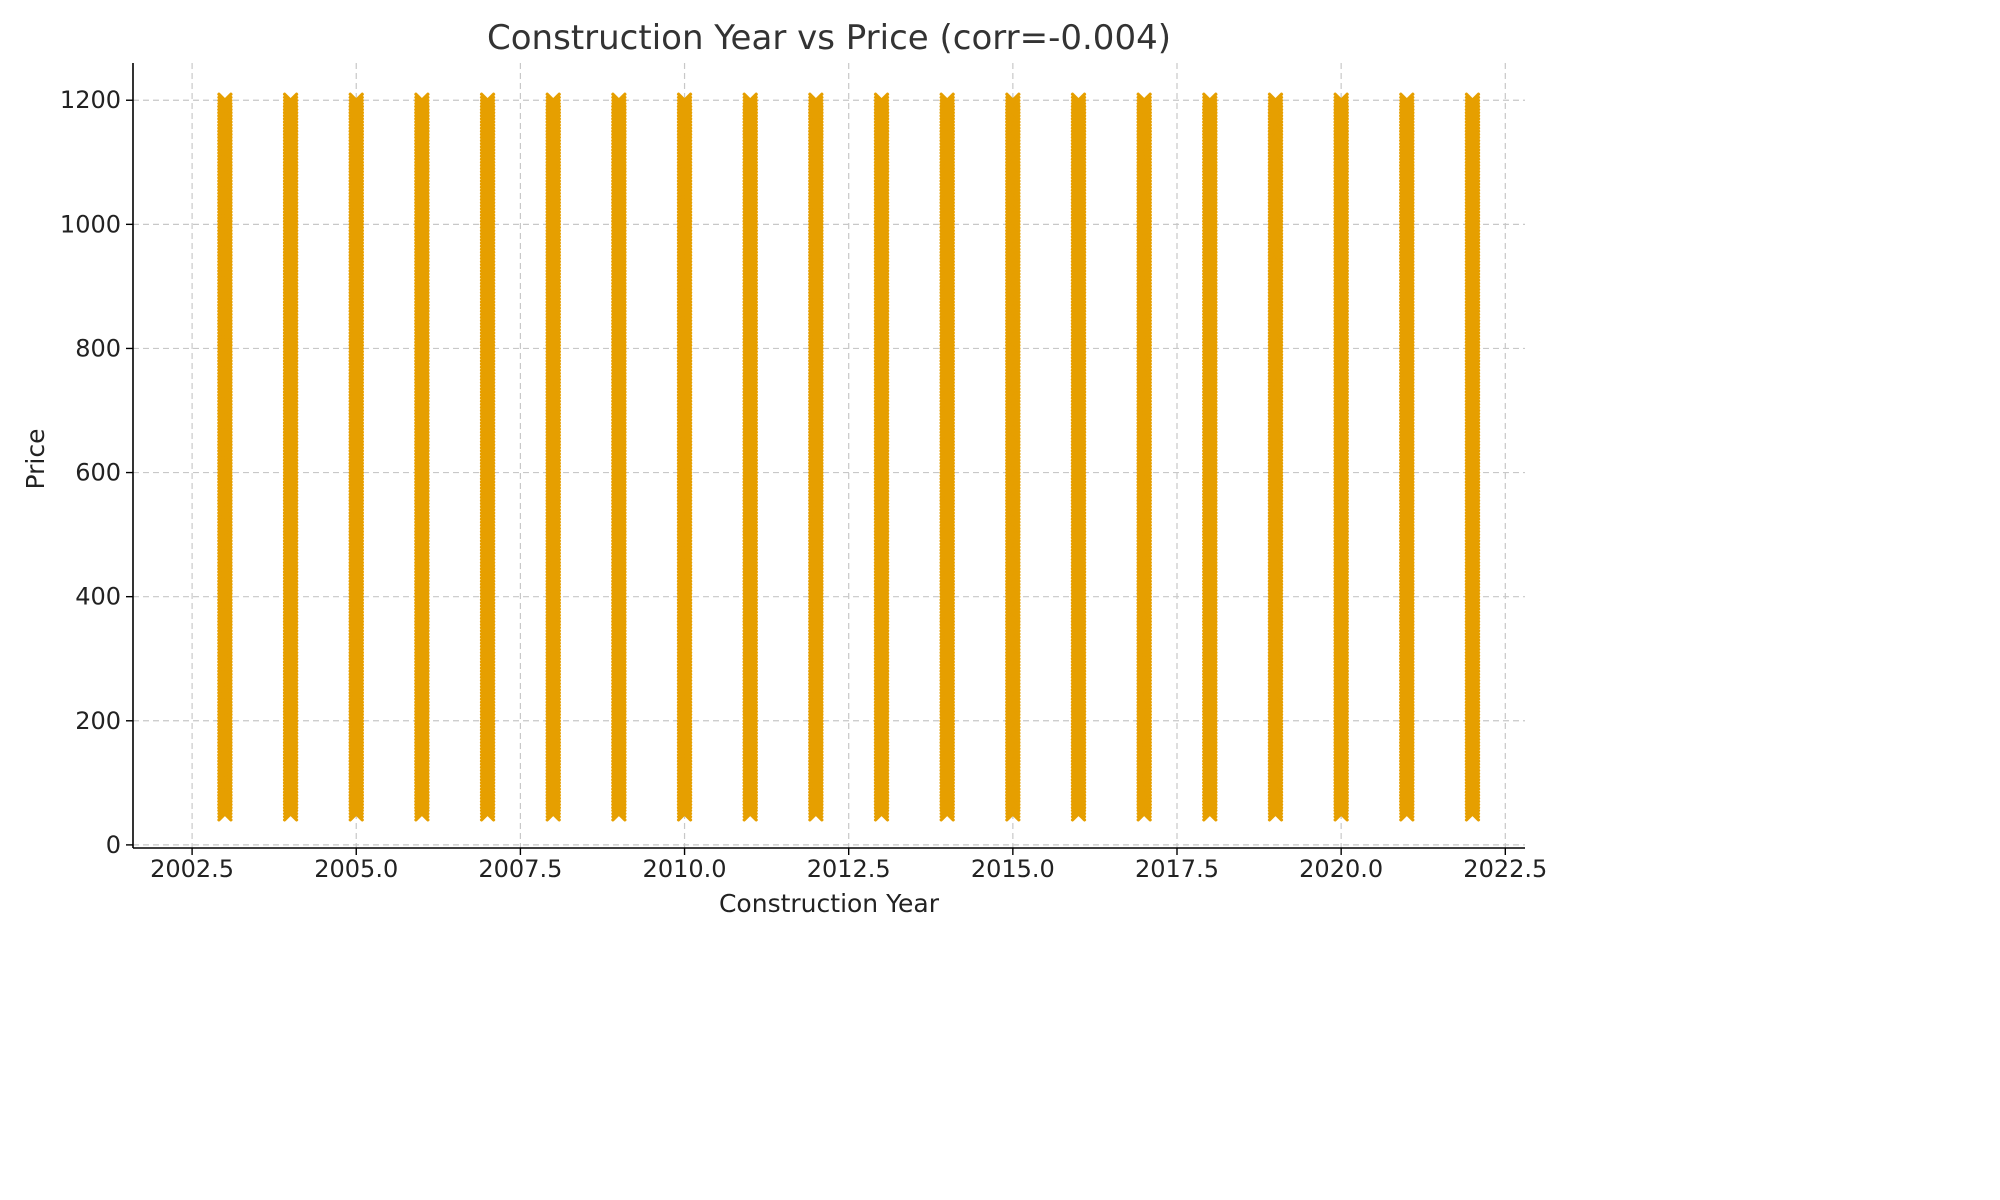  Describe the element at coordinates (520, 869) in the screenshot. I see `x-tick-label: 2007.5` at that location.